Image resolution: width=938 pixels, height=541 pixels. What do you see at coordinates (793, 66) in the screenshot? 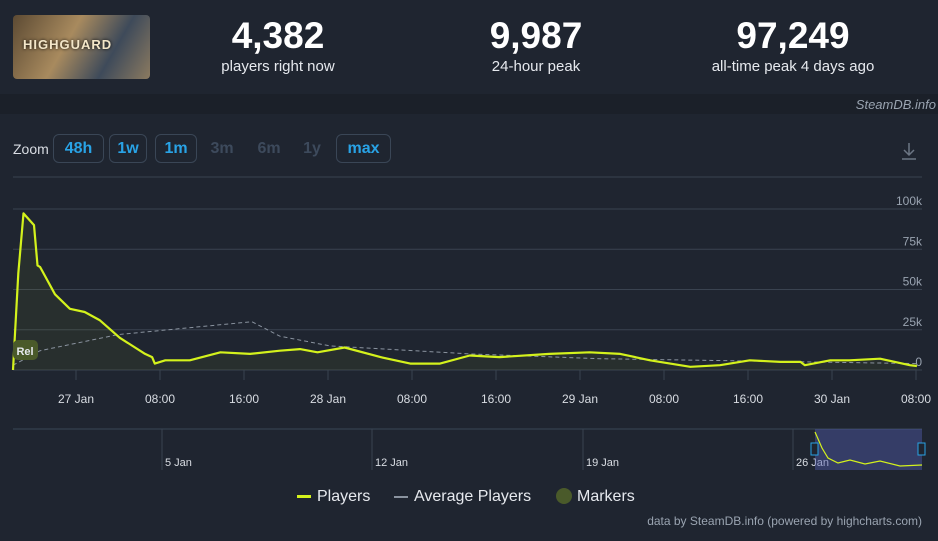
I see `stat-label: all-time peak 4 days ago` at bounding box center [793, 66].